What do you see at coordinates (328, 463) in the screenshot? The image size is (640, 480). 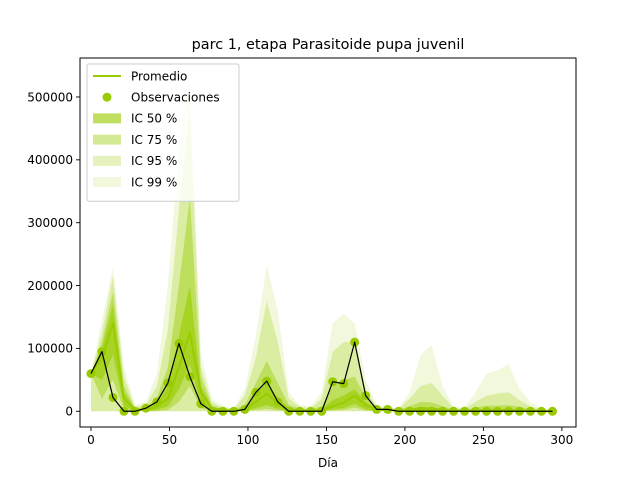 I see `x-axis-label: Día` at bounding box center [328, 463].